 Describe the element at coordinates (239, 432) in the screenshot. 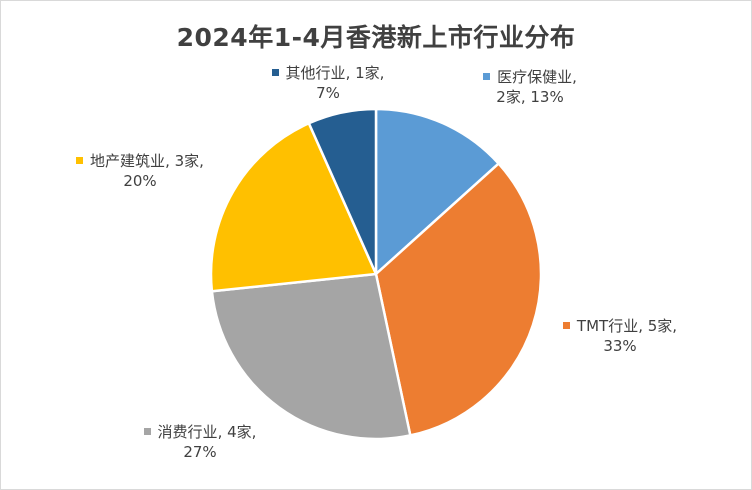

I see `label-count: 4家` at that location.